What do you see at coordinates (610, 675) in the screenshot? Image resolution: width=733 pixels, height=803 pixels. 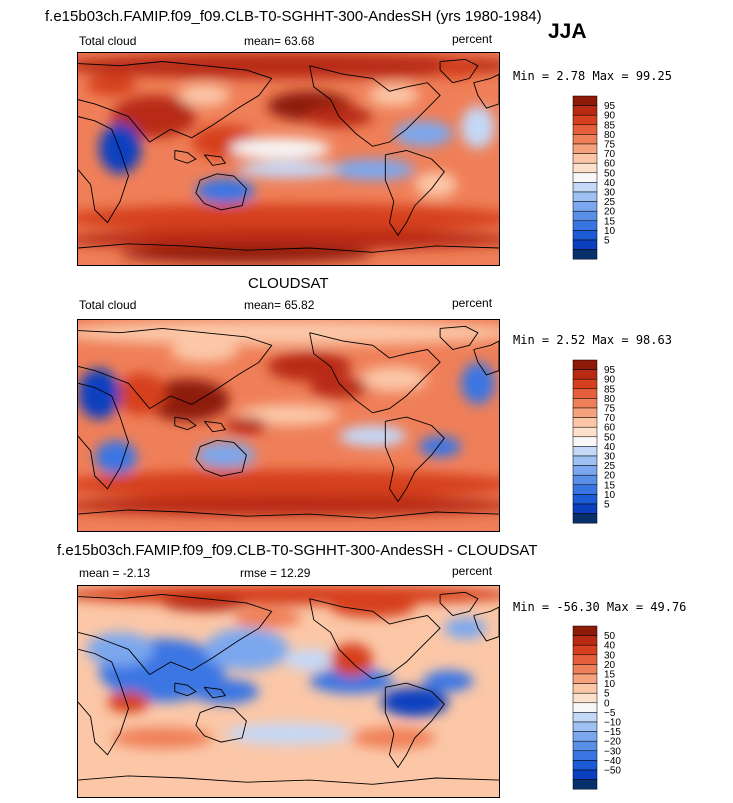 I see `panel3-colorbar-label: 15` at bounding box center [610, 675].